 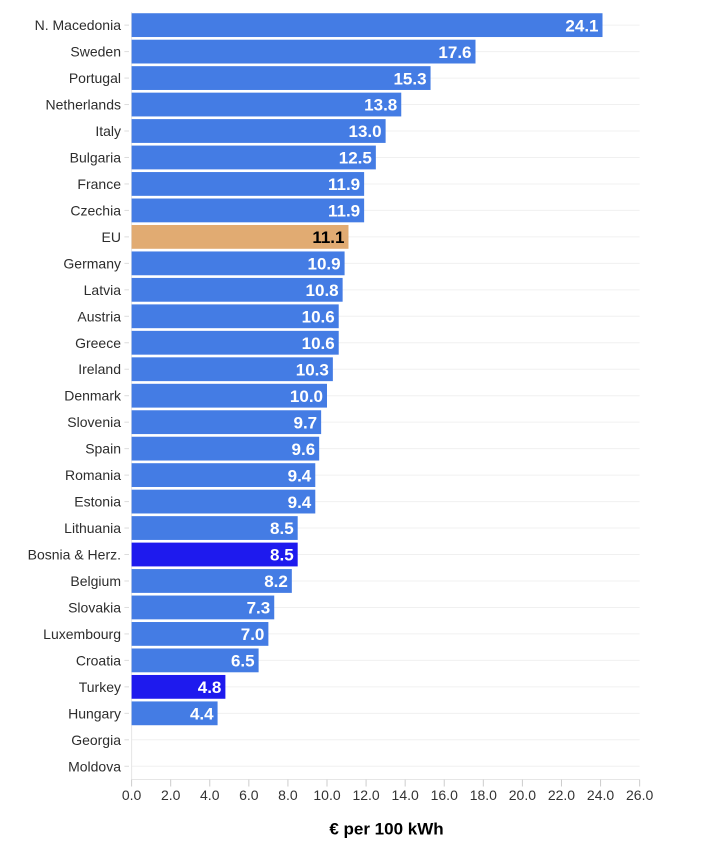 What do you see at coordinates (600, 795) in the screenshot?
I see `svg-text: 24.0` at bounding box center [600, 795].